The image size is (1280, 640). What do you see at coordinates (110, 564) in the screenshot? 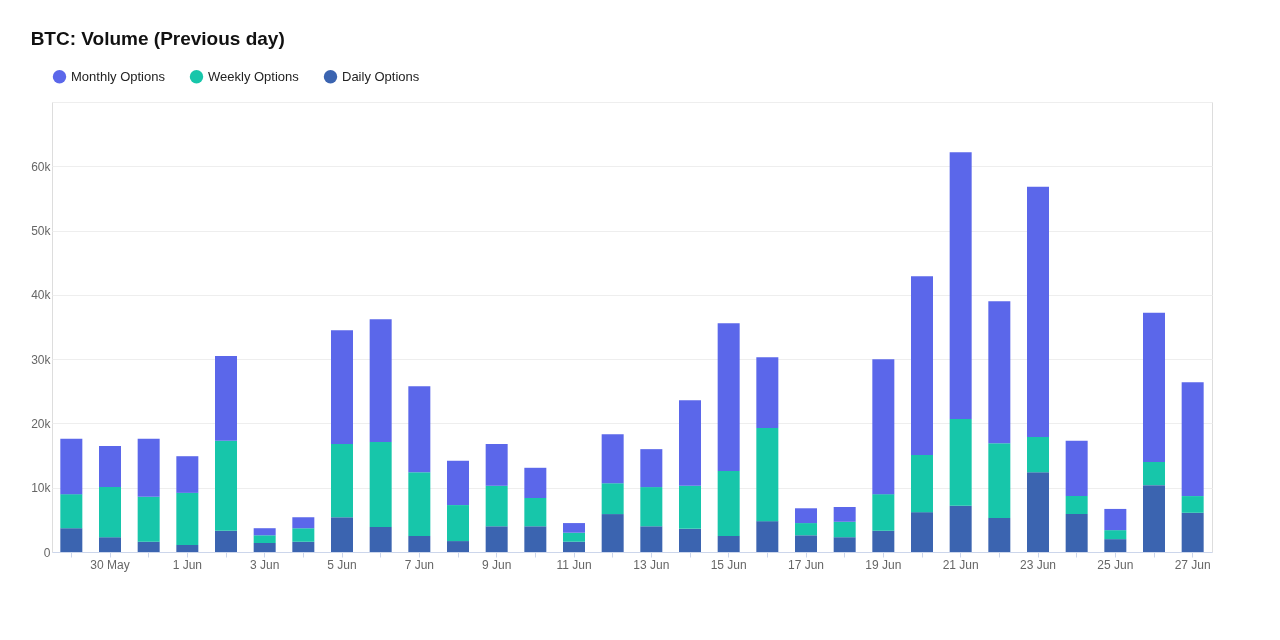
I see `x-tick-label: 30 May` at bounding box center [110, 564].